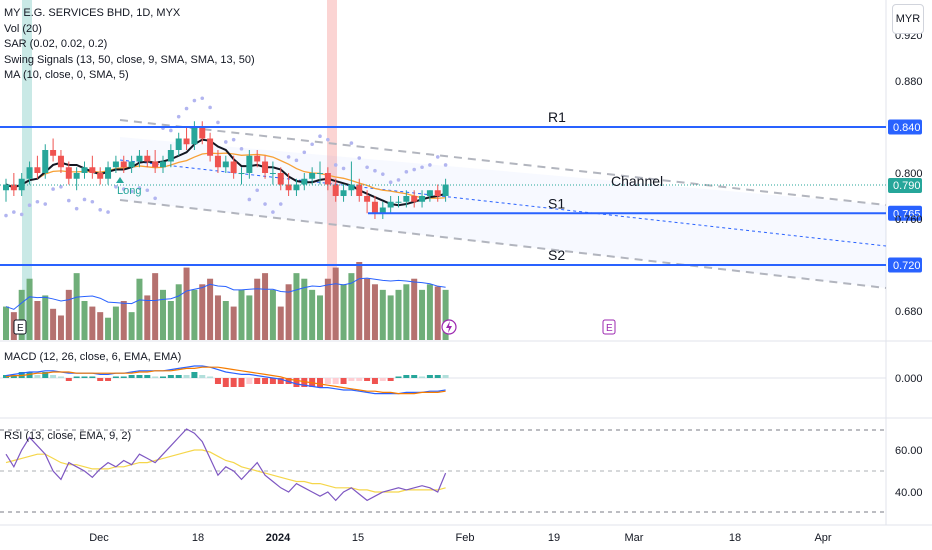 The image size is (932, 550). What do you see at coordinates (225, 175) in the screenshot?
I see `swing-signal-line` at bounding box center [225, 175].